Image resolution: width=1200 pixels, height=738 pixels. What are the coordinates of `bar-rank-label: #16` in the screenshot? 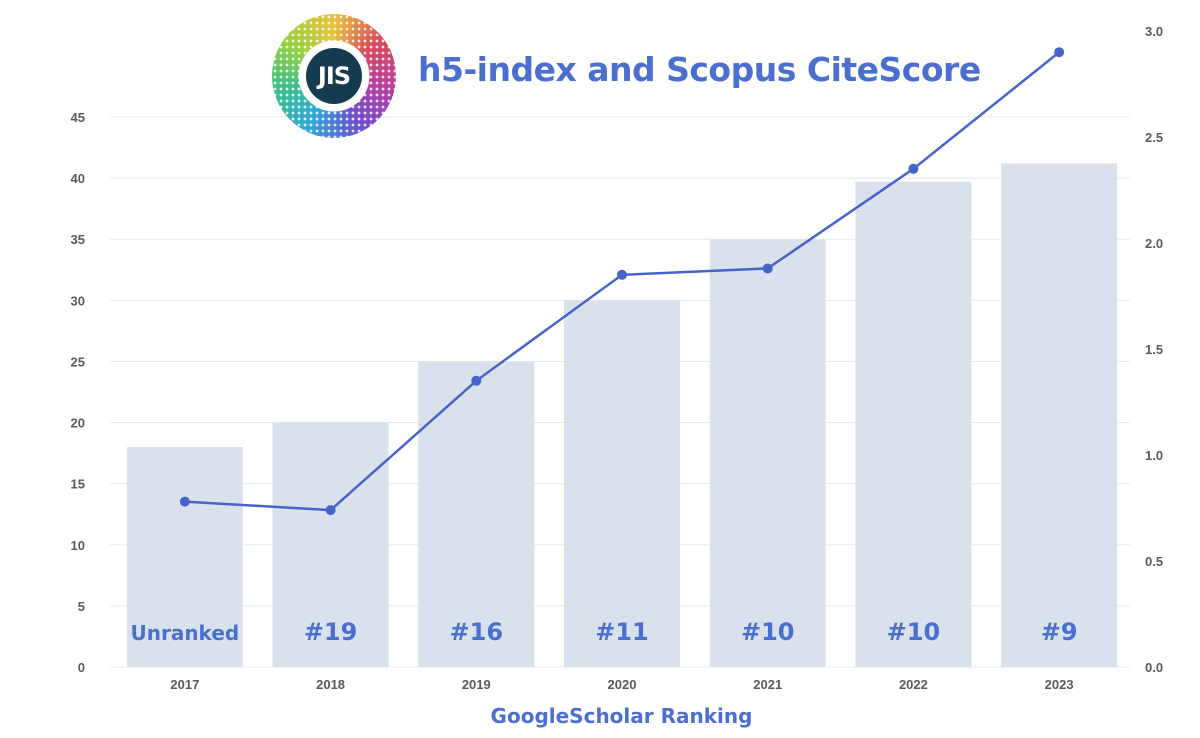 It's located at (477, 632).